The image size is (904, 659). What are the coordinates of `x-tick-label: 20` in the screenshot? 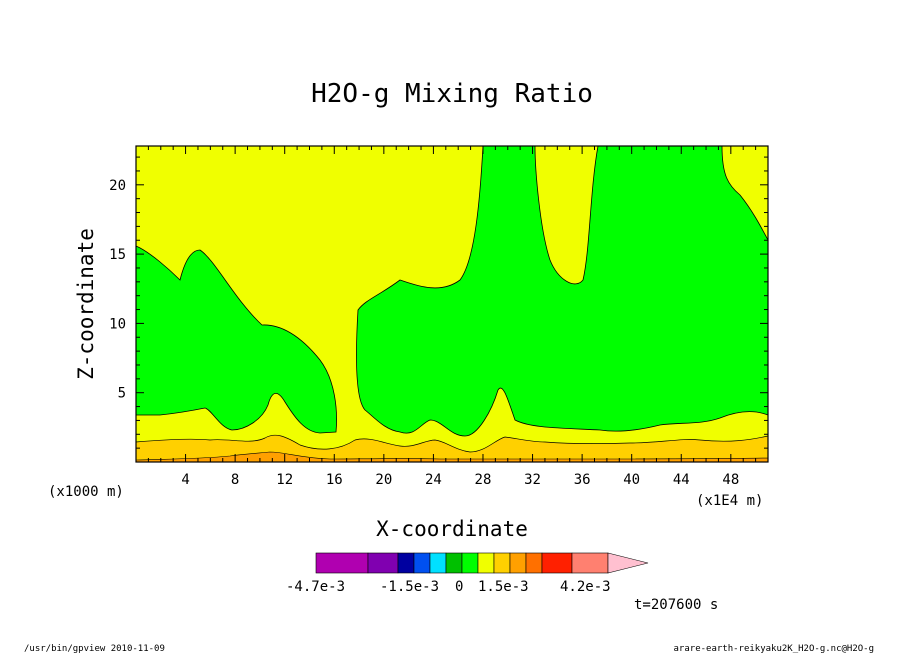 It's located at (383, 480).